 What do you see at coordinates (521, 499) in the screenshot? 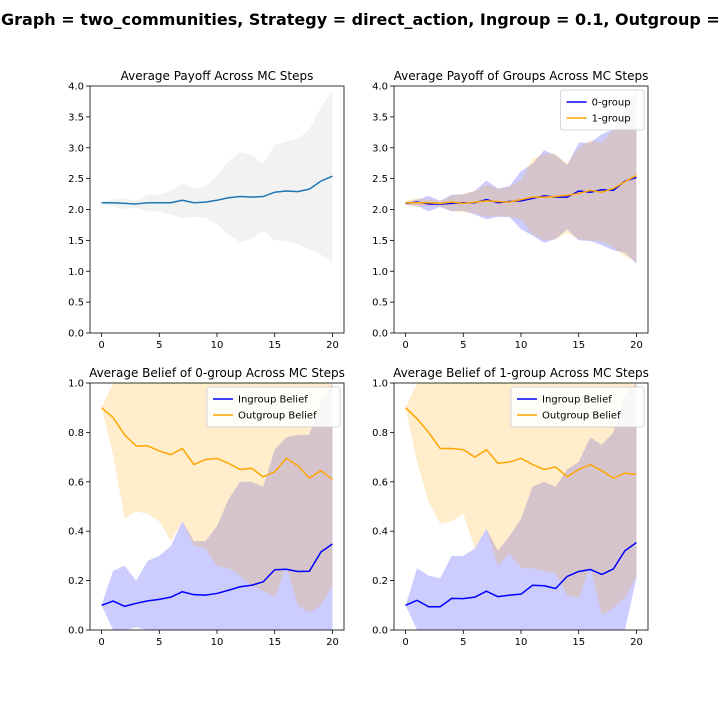
I see `belief-1-group-series-1-band` at bounding box center [521, 499].